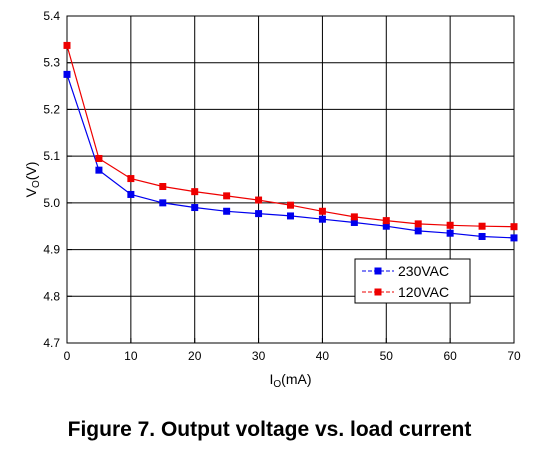 The image size is (539, 452). Describe the element at coordinates (259, 356) in the screenshot. I see `x-tick-label: 30` at that location.